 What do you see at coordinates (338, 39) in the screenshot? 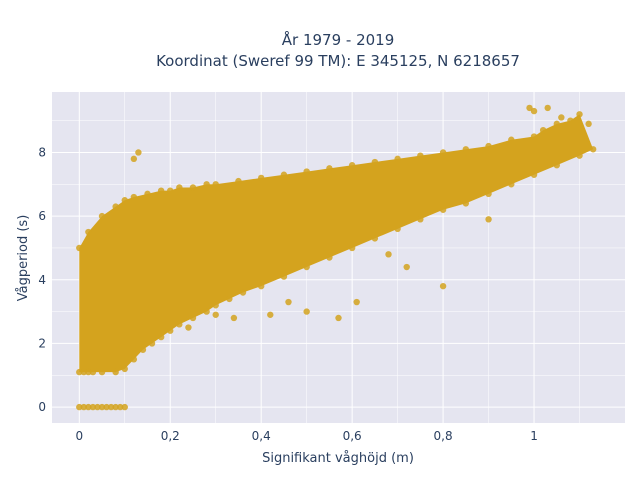
I see `chart-title-line-1: År 1979 - 2019` at bounding box center [338, 39].